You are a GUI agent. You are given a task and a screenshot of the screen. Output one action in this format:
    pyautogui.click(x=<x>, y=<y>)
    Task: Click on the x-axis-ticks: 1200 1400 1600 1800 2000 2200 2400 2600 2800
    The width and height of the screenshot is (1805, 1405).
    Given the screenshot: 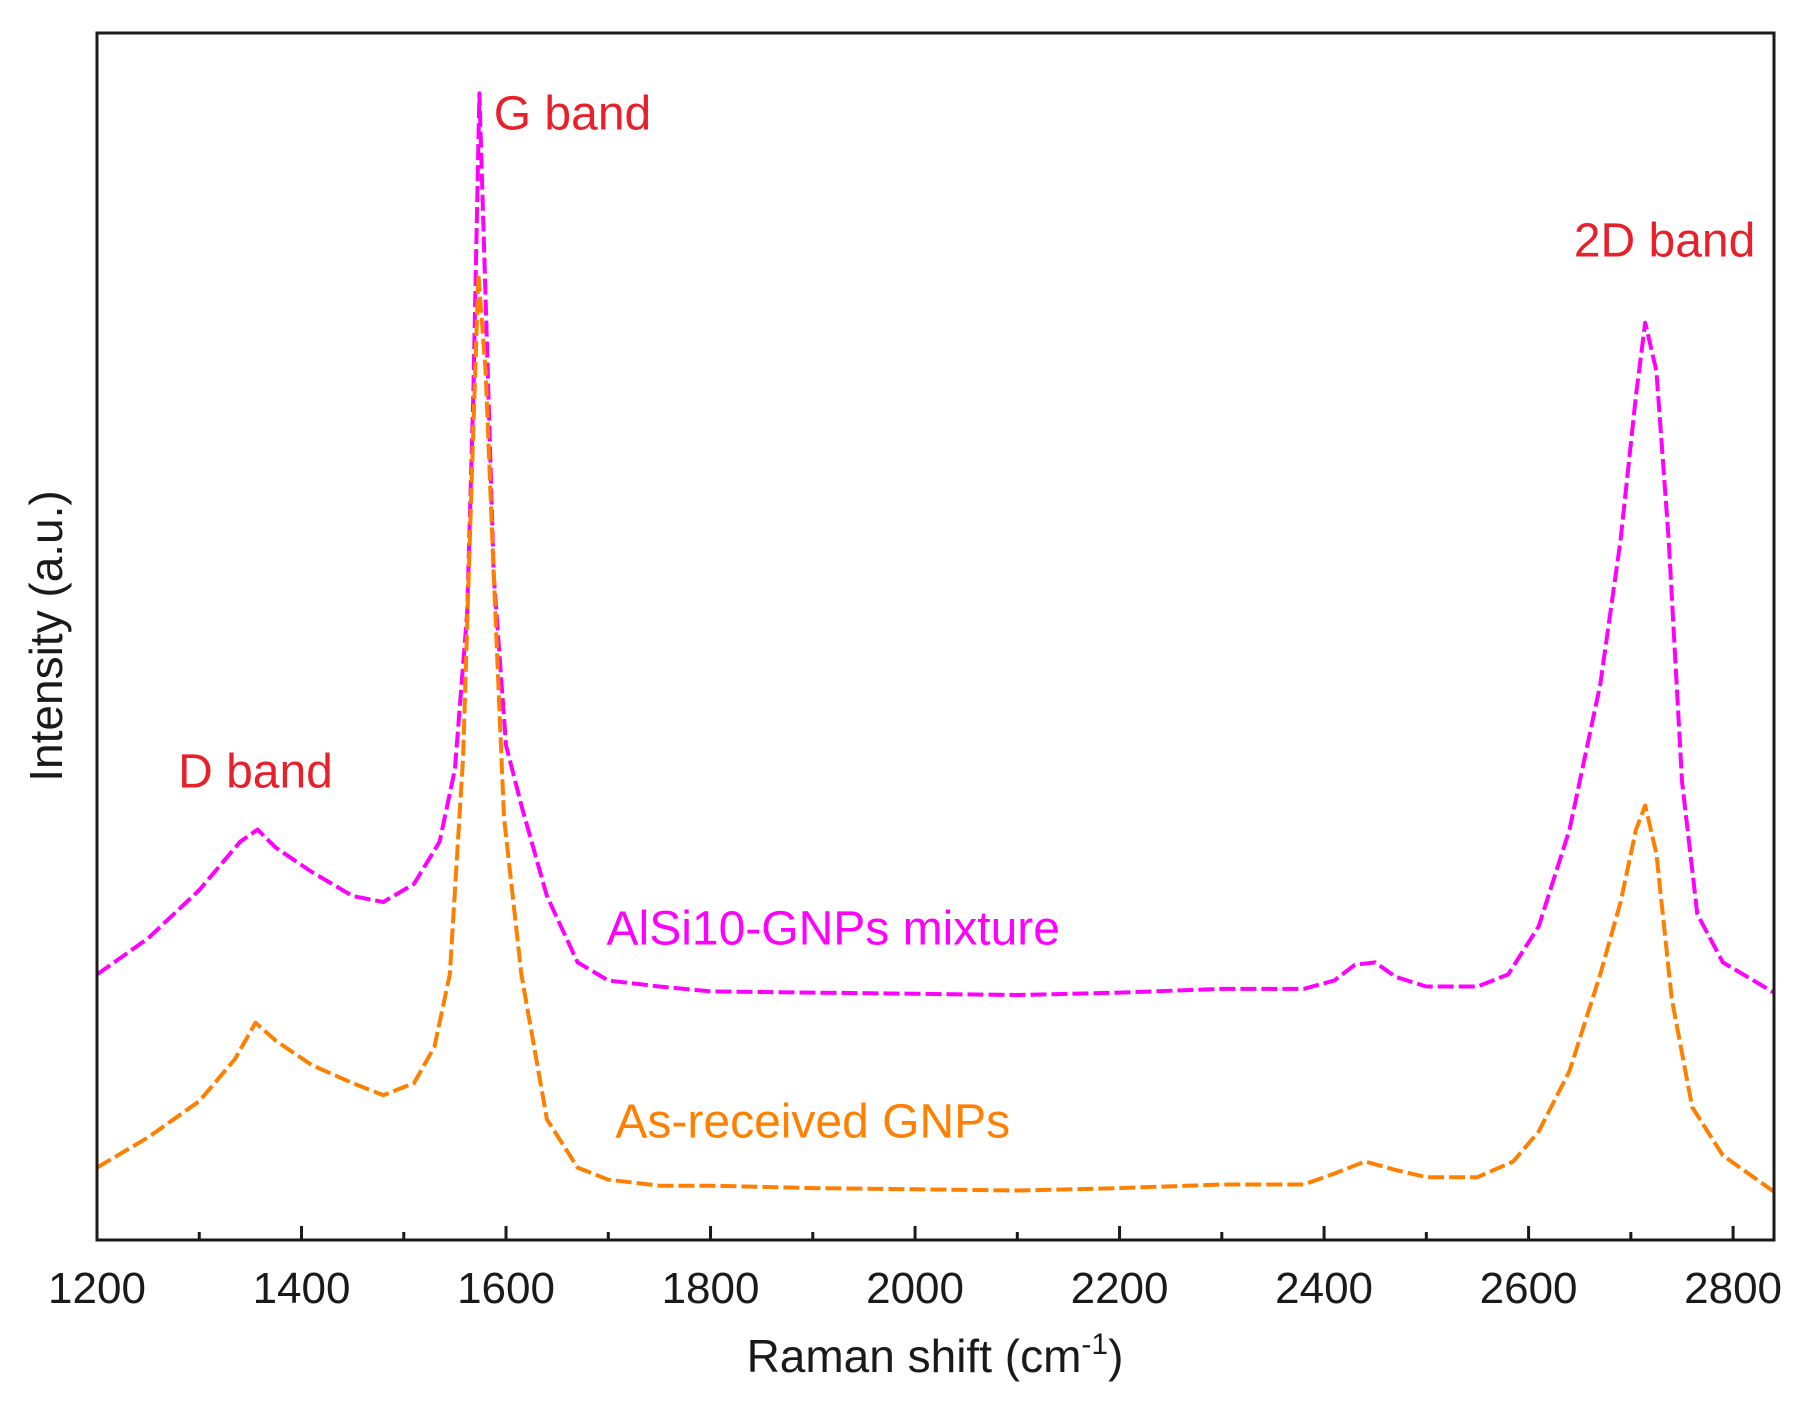 What is the action you would take?
    pyautogui.click(x=915, y=1269)
    